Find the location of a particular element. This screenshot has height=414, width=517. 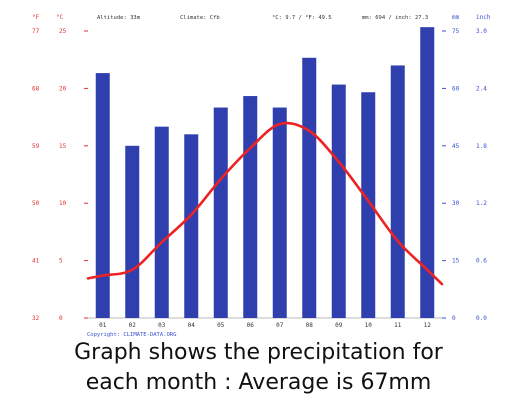

y-right-mm-tick: 60 is located at coordinates (456, 88).